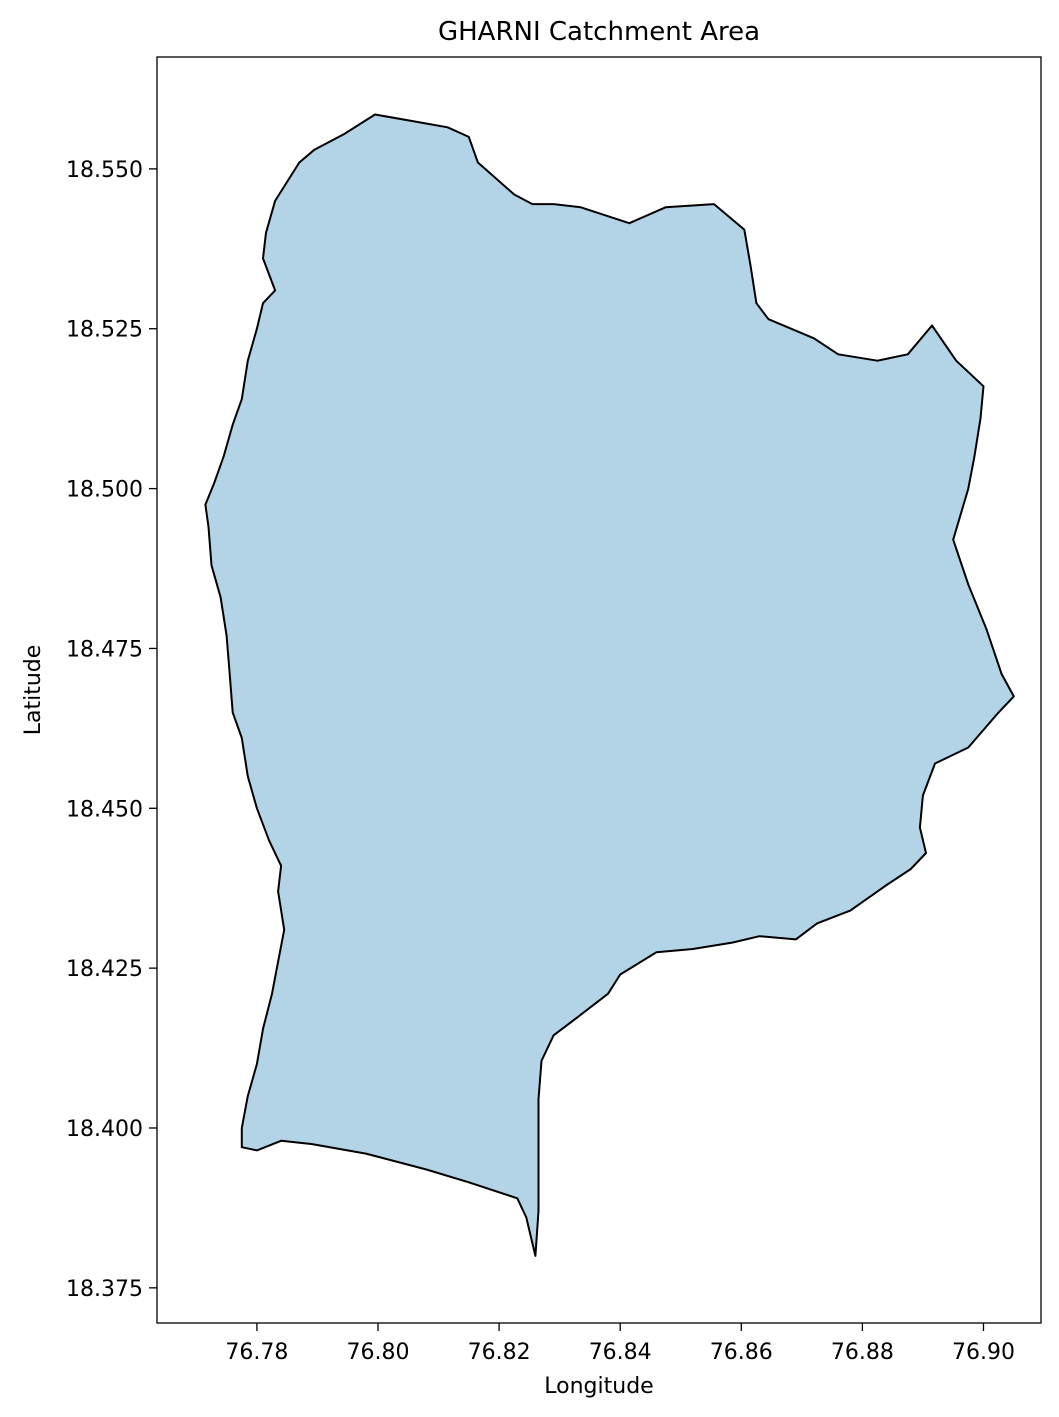  Describe the element at coordinates (104, 170) in the screenshot. I see `y-tick-label: 18.550` at that location.